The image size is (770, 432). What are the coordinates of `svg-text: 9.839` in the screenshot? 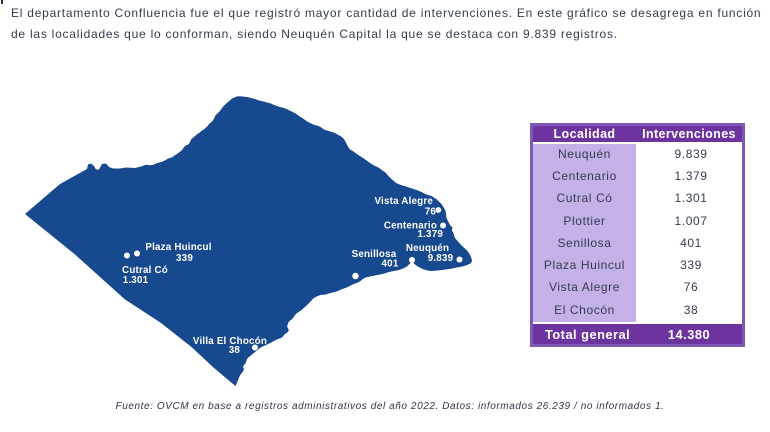 It's located at (441, 258).